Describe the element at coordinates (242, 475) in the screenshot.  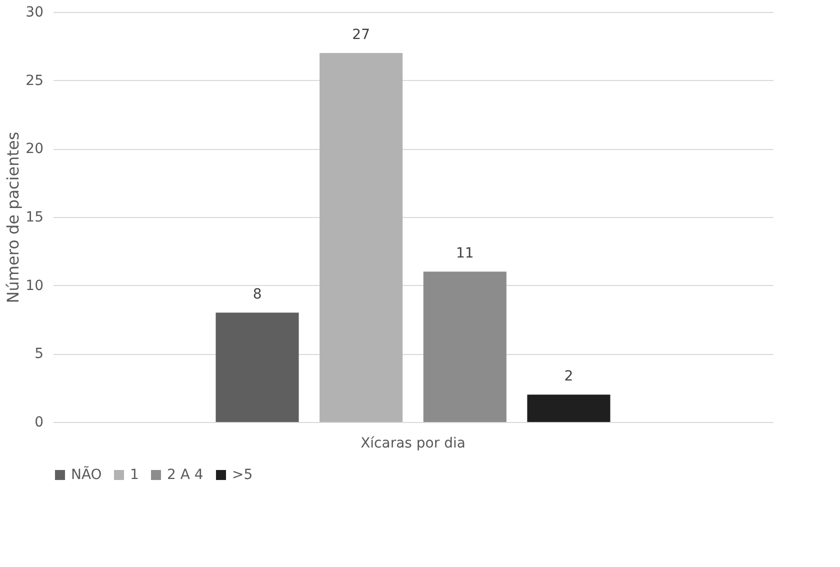
I see `legend-label: >5` at that location.